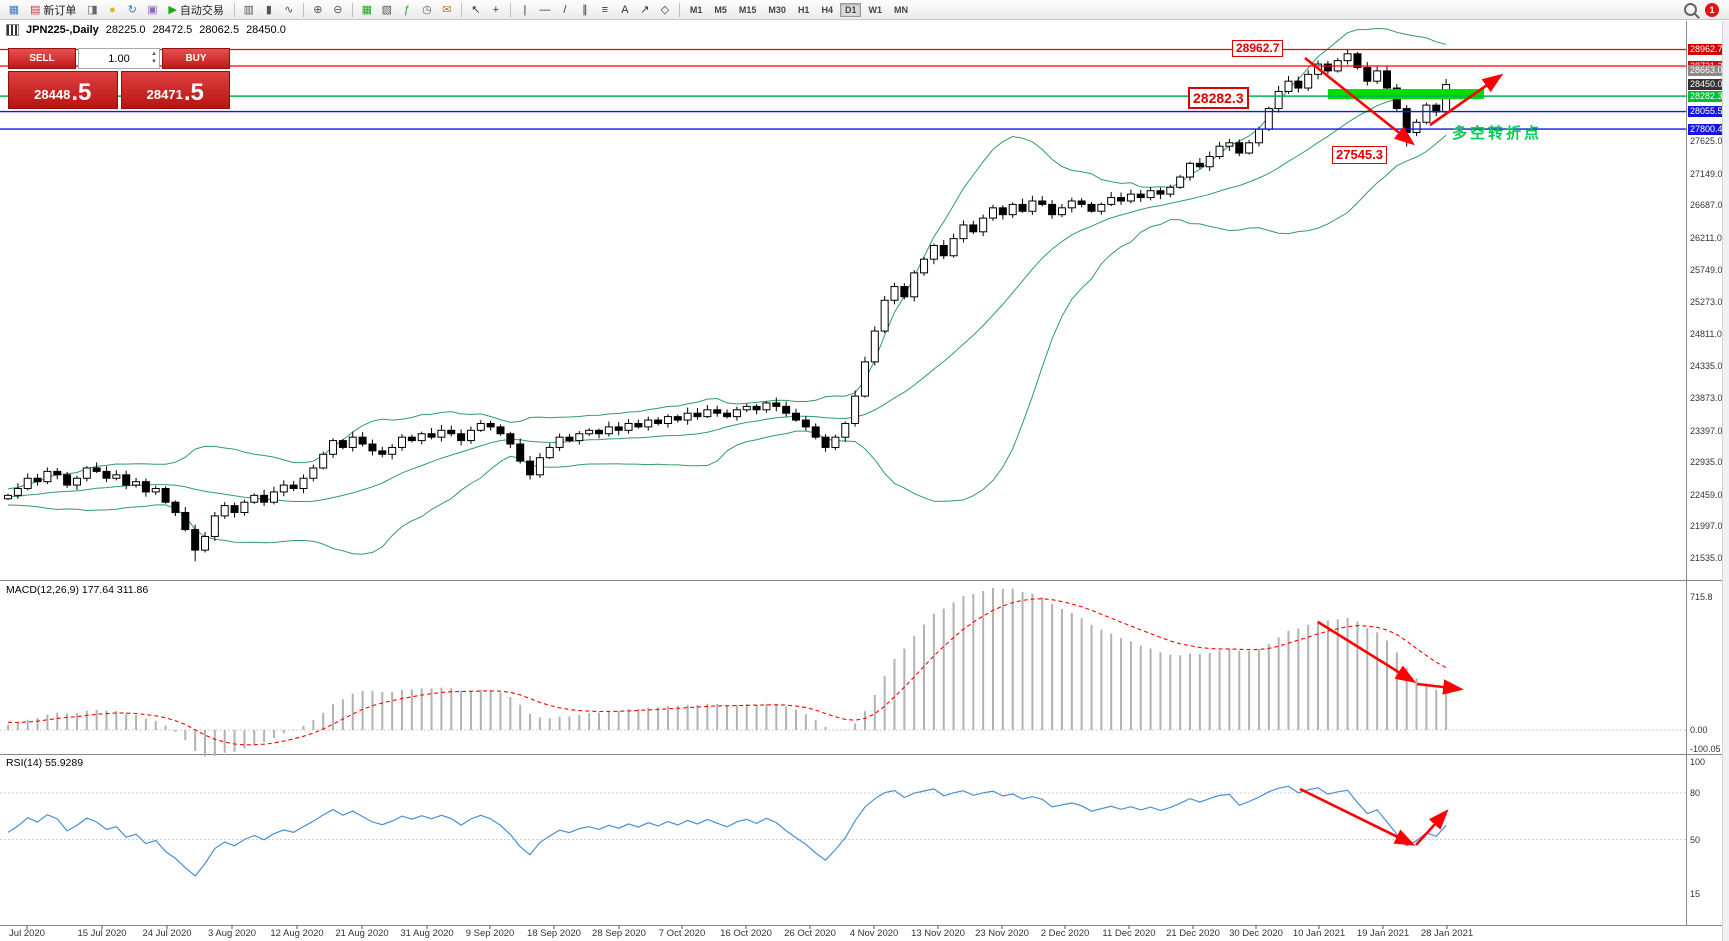  Describe the element at coordinates (249, 10) in the screenshot. I see `bar-chart-type-icon: ▥` at that location.